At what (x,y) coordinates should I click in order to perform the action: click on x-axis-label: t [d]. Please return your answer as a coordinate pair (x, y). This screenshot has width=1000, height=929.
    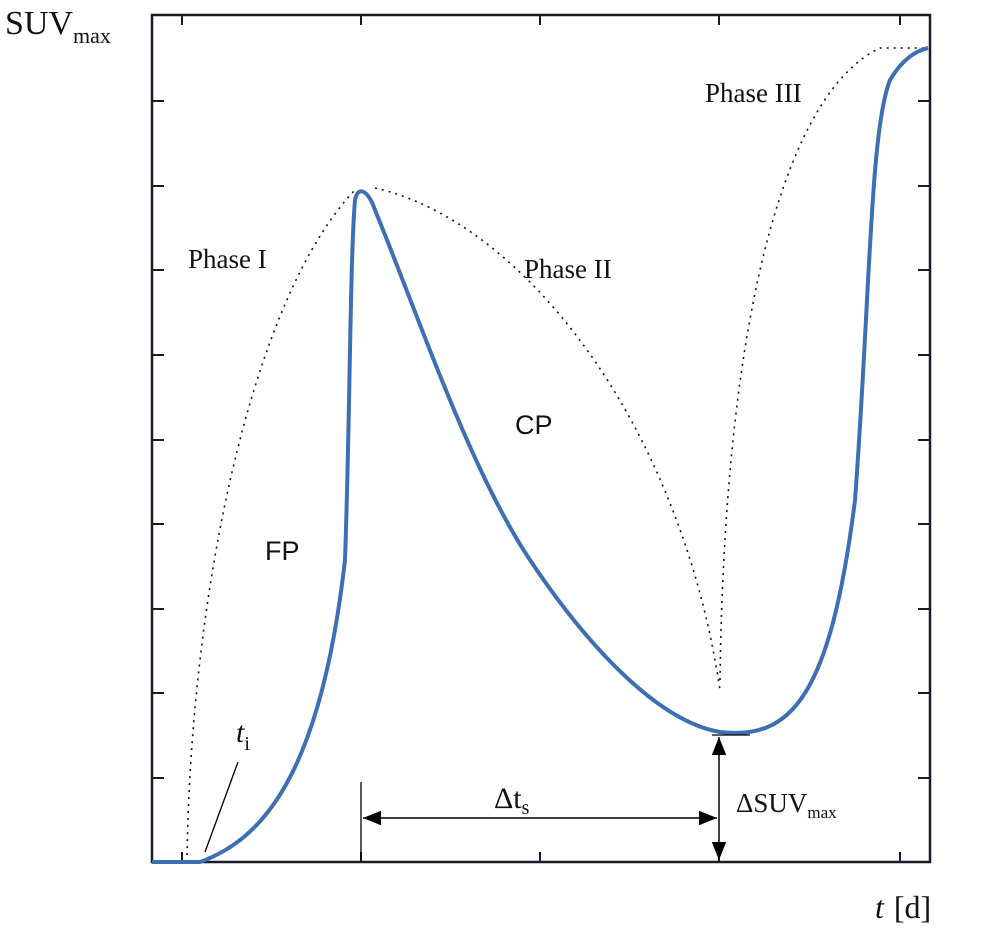
    Looking at the image, I should click on (903, 907).